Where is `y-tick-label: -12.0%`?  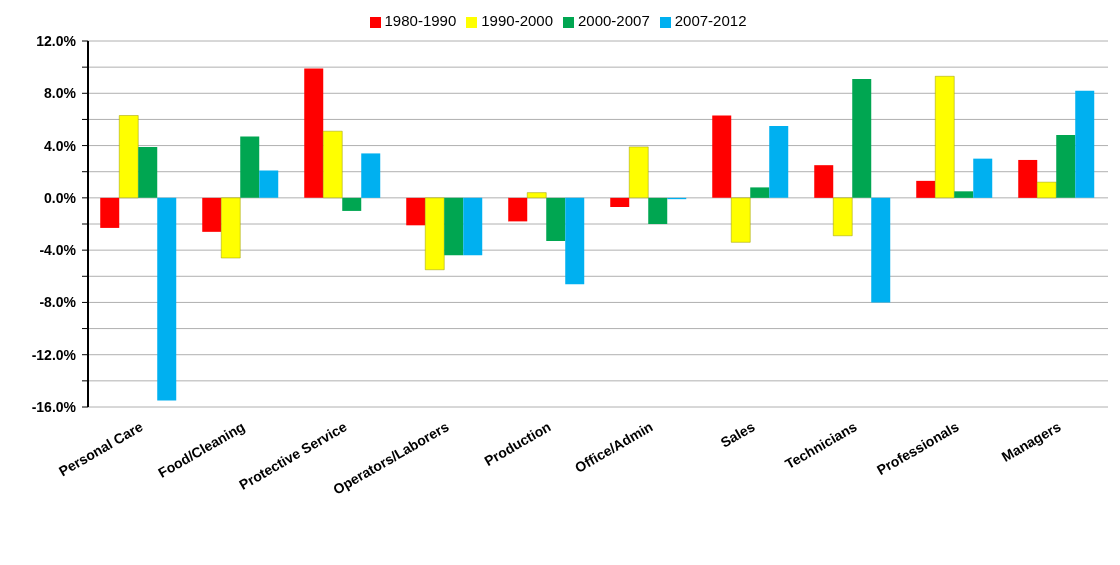
y-tick-label: -12.0% is located at coordinates (54, 354).